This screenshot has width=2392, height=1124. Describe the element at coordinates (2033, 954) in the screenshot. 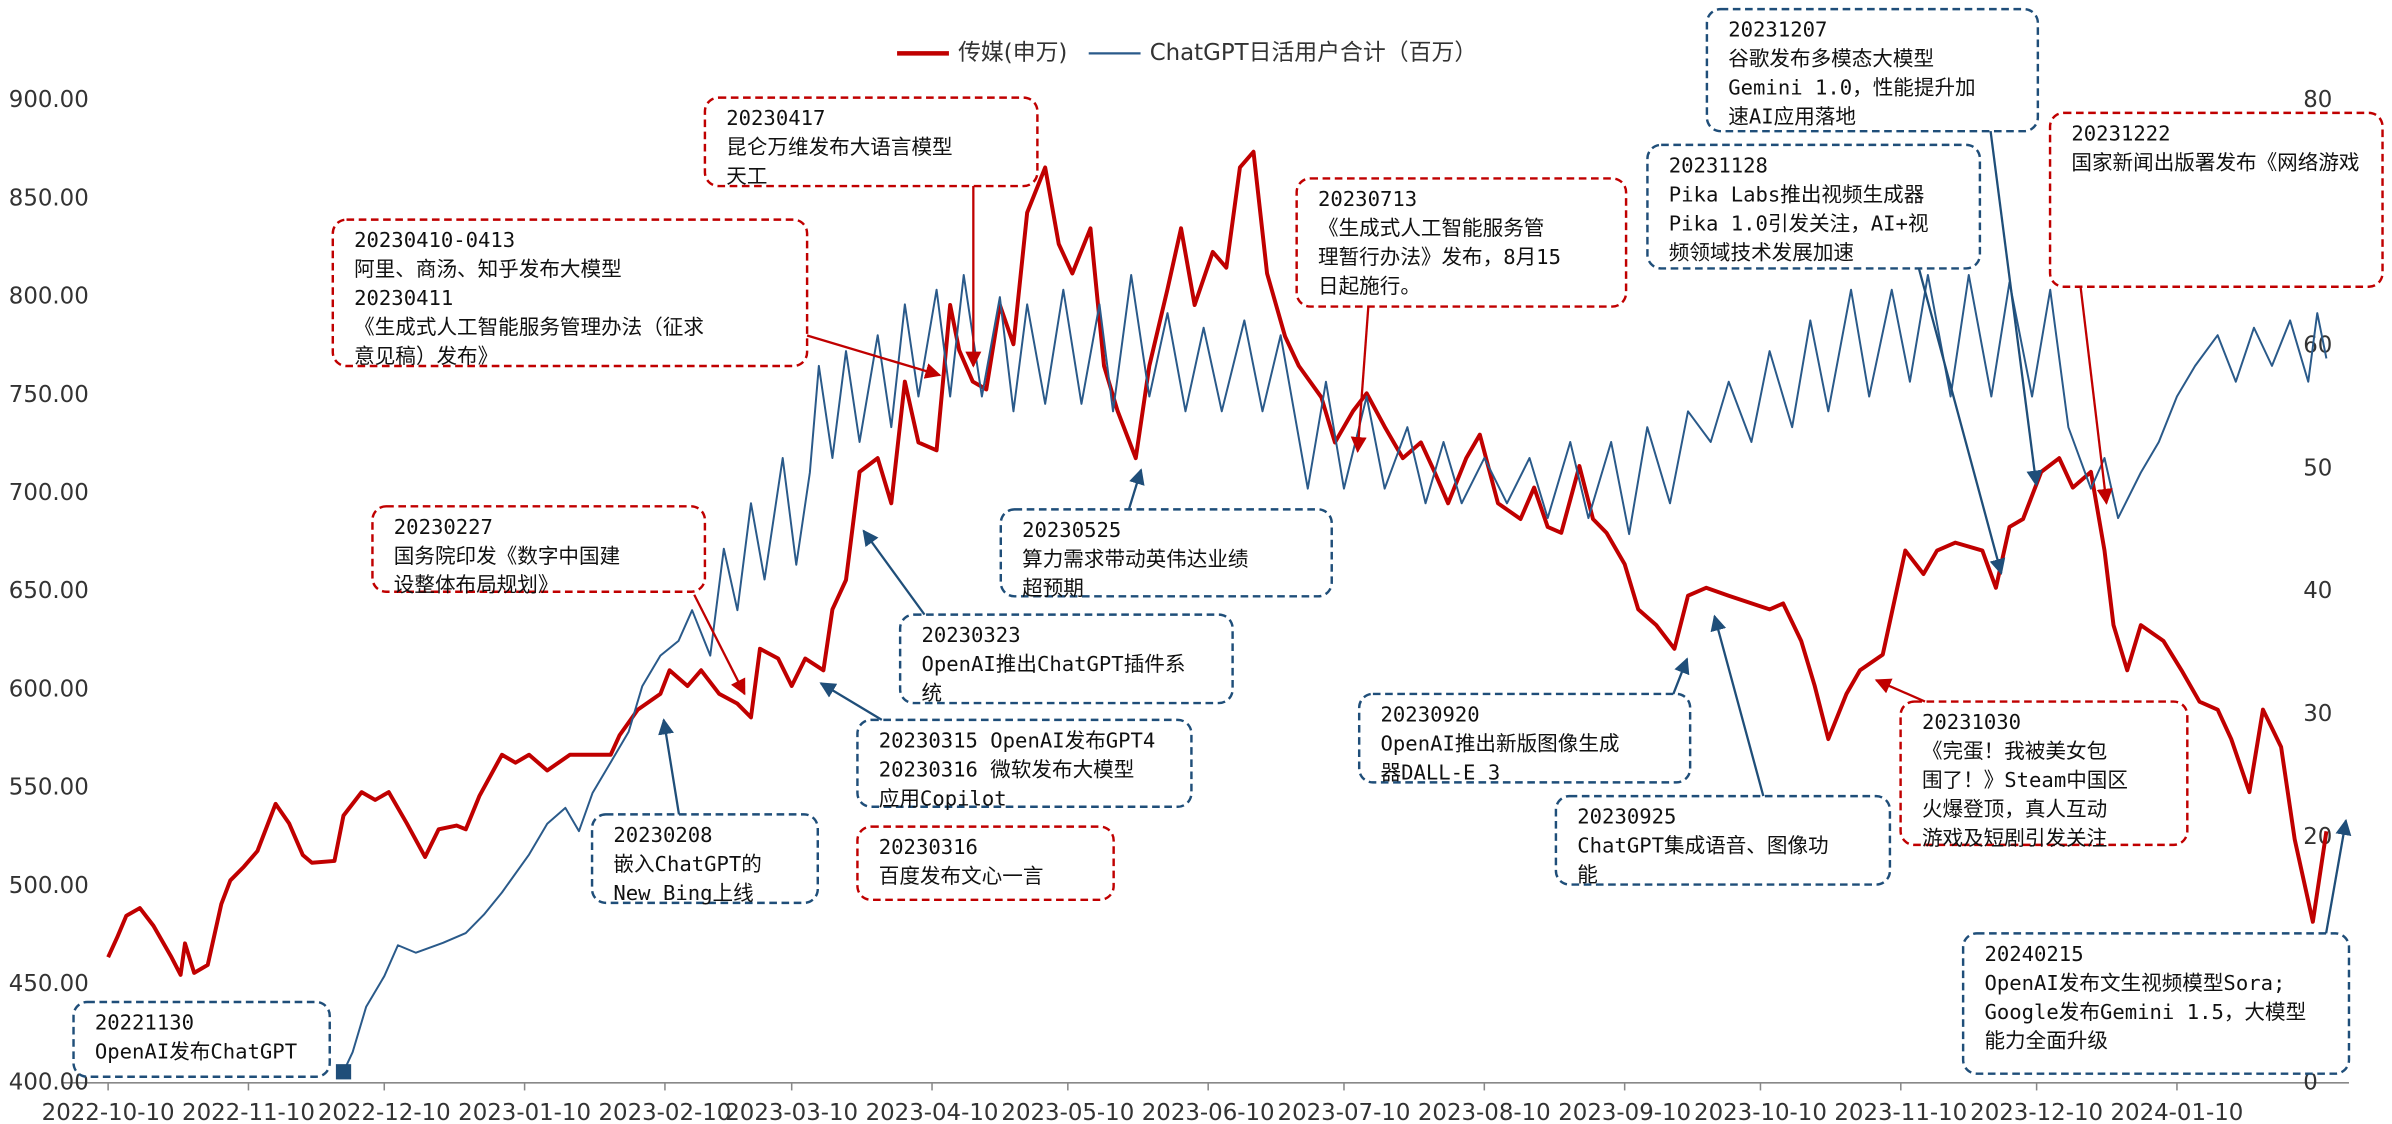

I see `annotation-text: 20240215` at that location.